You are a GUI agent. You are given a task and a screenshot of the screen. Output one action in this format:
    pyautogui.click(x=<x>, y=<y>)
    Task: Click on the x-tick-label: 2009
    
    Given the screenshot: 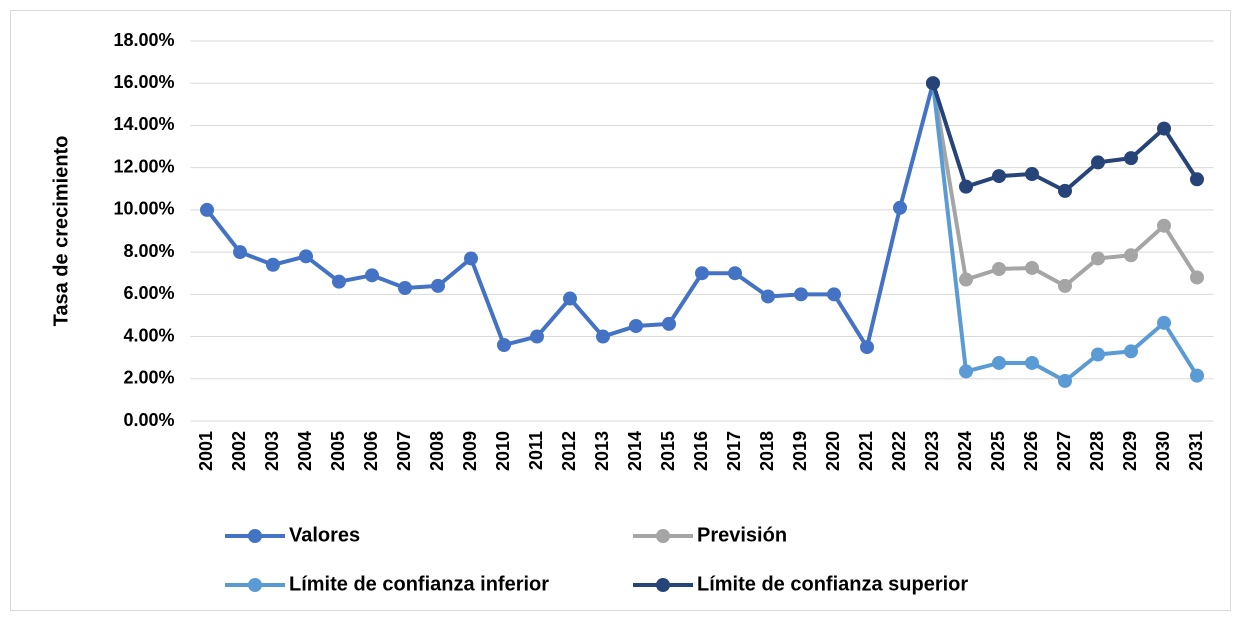 What is the action you would take?
    pyautogui.click(x=470, y=451)
    